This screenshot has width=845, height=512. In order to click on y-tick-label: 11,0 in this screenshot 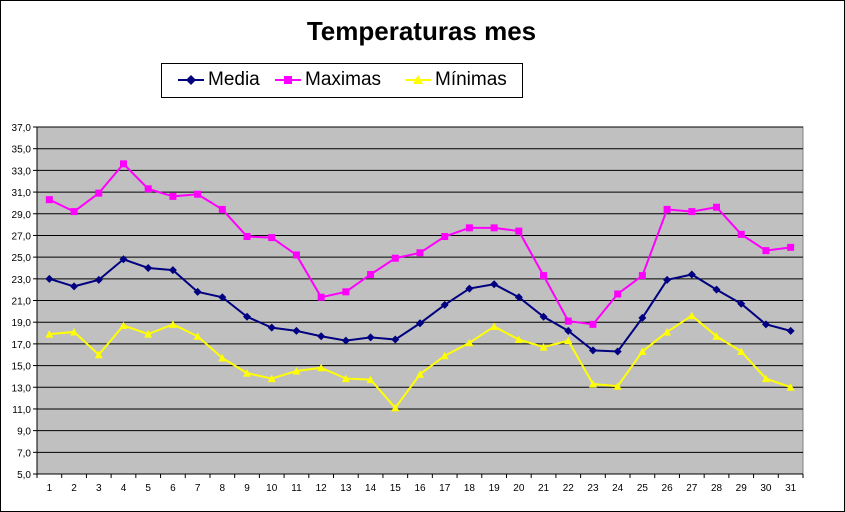, I will do `click(21, 410)`.